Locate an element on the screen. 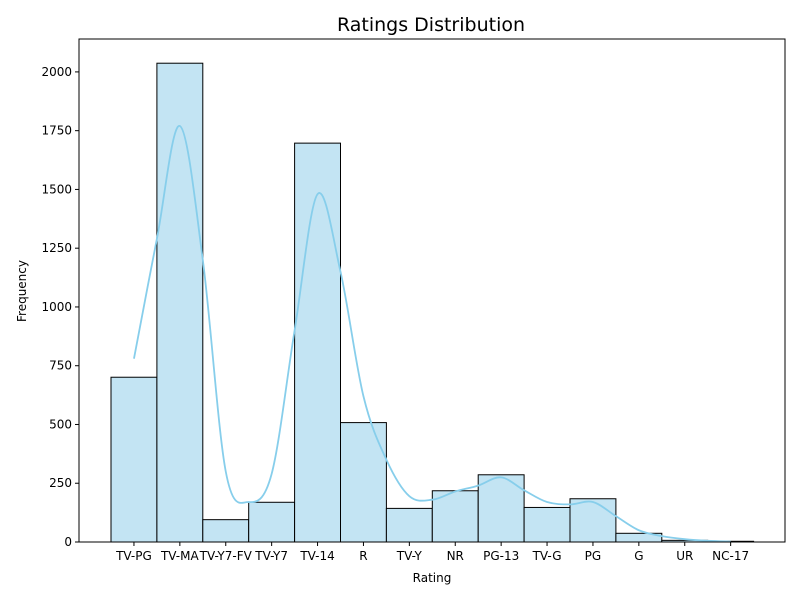 Image resolution: width=800 pixels, height=600 pixels. x-tick-label: TV-PG is located at coordinates (133, 556).